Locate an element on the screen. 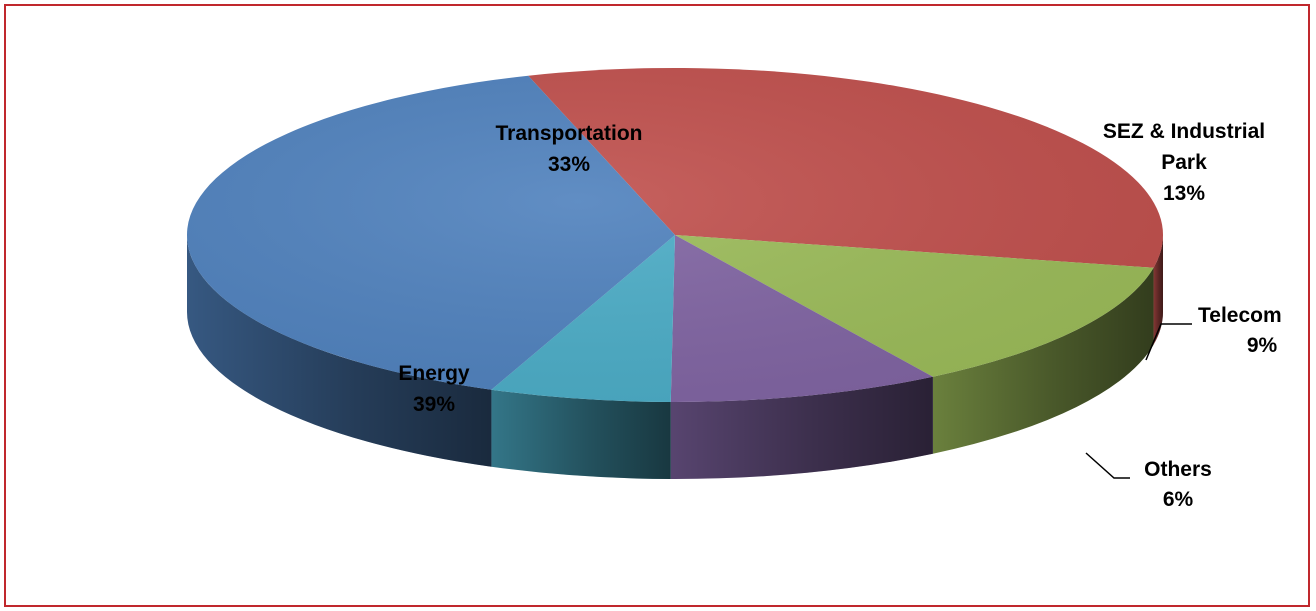 Image resolution: width=1316 pixels, height=611 pixels. pie-side-shade-sez-industrial-park is located at coordinates (1043, 360).